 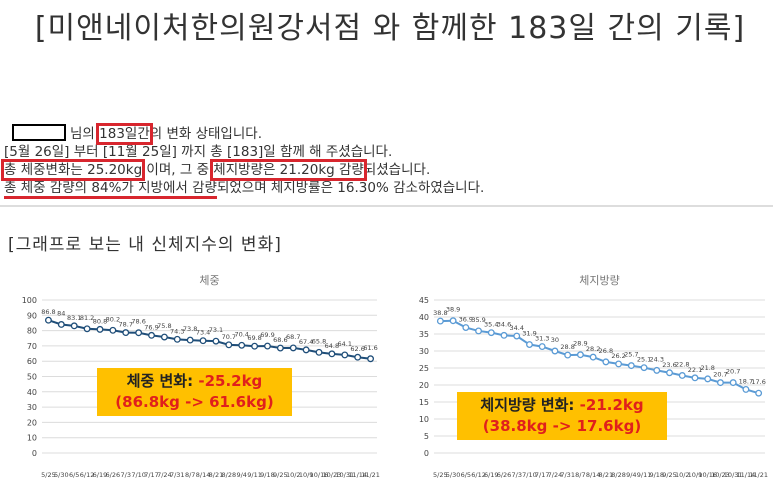 What do you see at coordinates (370, 348) in the screenshot?
I see `data-label: 61.6` at bounding box center [370, 348].